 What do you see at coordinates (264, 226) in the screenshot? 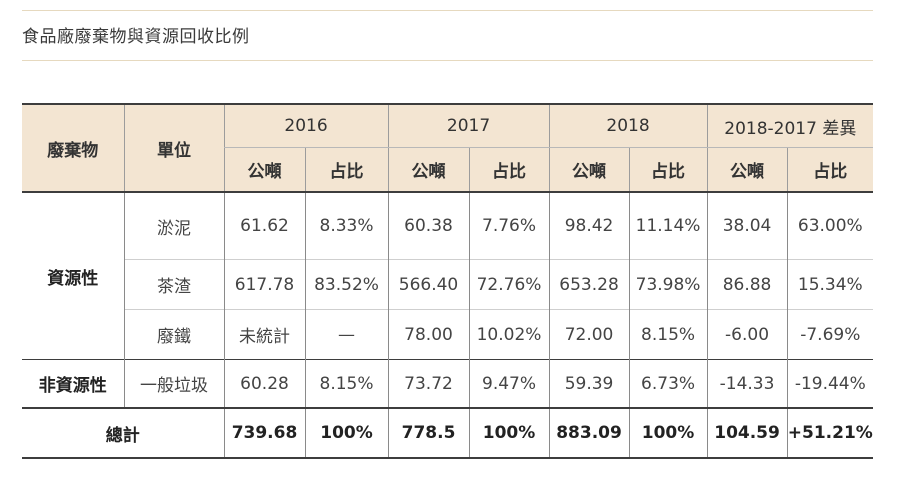
I see `cell: 61.62` at bounding box center [264, 226].